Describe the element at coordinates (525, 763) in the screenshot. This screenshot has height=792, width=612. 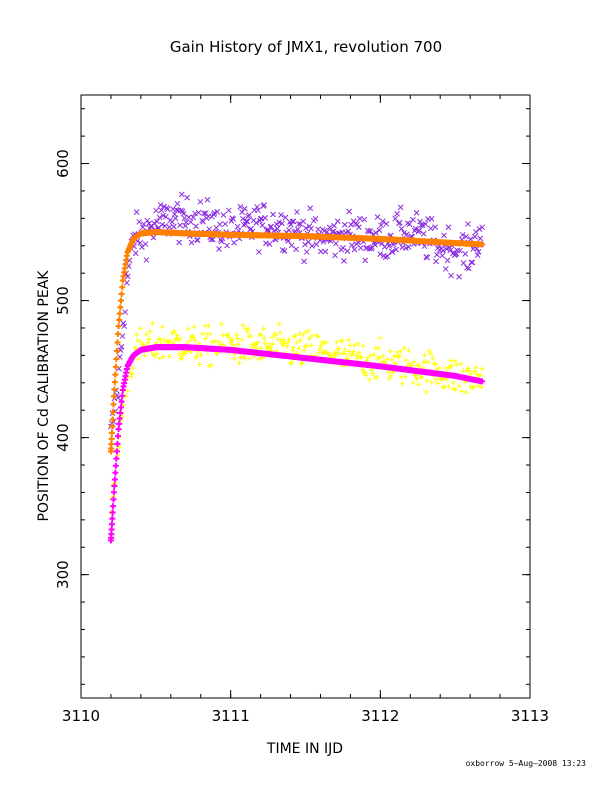
I see `footer-credit: oxborrow 5–Aug–2008 13:23` at that location.